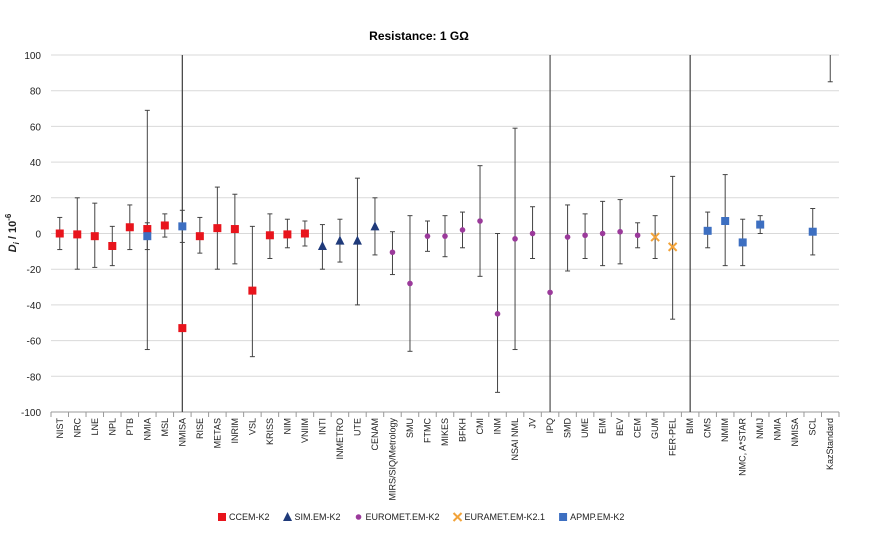 Image resolution: width=870 pixels, height=539 pixels. What do you see at coordinates (445, 432) in the screenshot?
I see `x-tick-label: MIKES` at bounding box center [445, 432].